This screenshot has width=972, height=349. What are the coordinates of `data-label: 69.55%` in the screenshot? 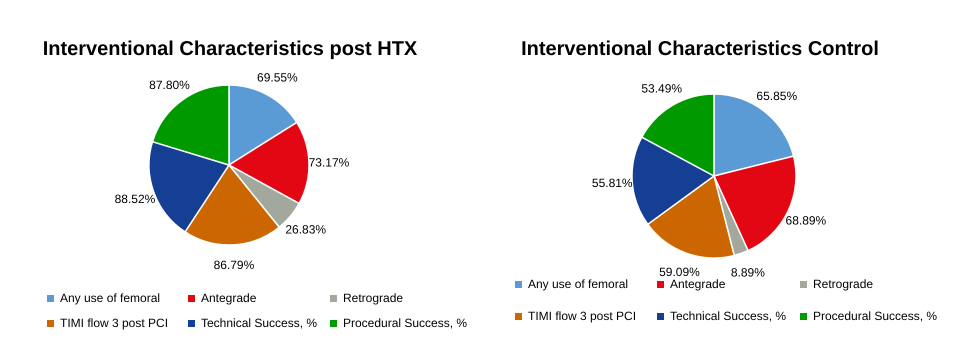 It's located at (277, 77).